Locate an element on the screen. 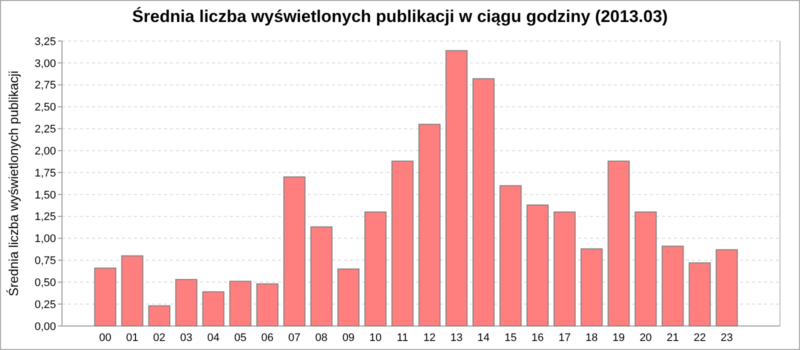  y-tick-label: 0,75 is located at coordinates (45, 261).